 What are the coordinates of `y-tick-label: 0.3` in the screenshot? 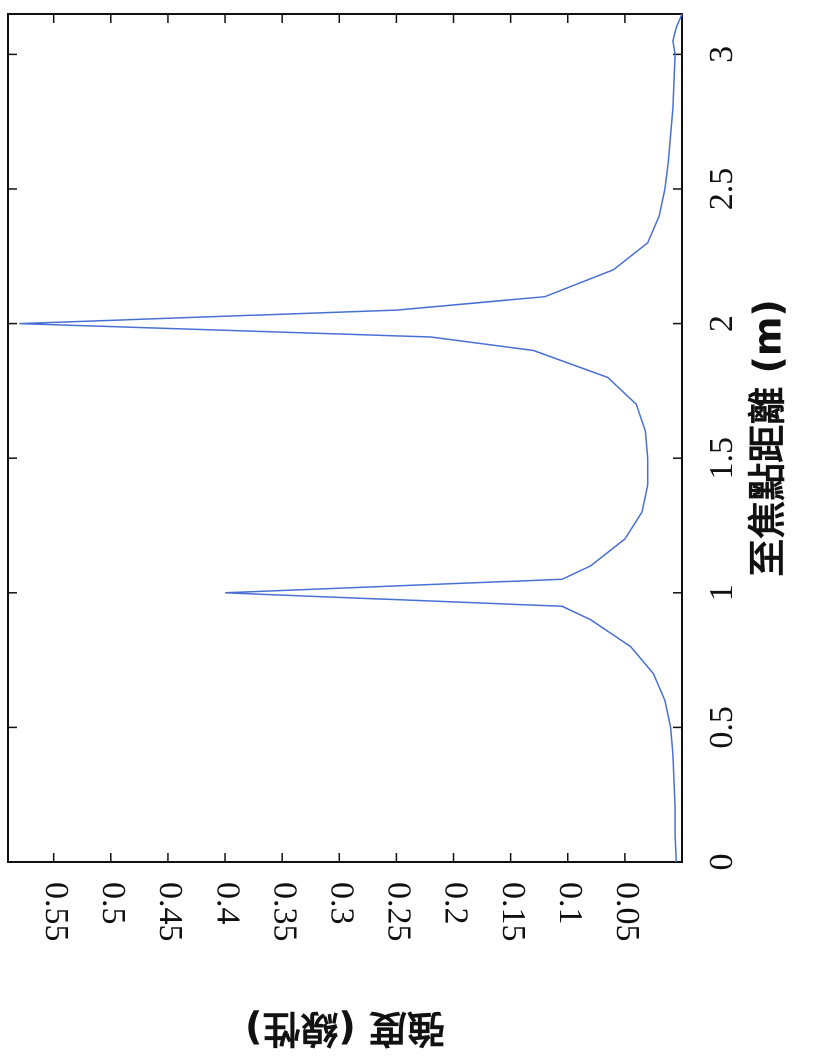 It's located at (341, 903).